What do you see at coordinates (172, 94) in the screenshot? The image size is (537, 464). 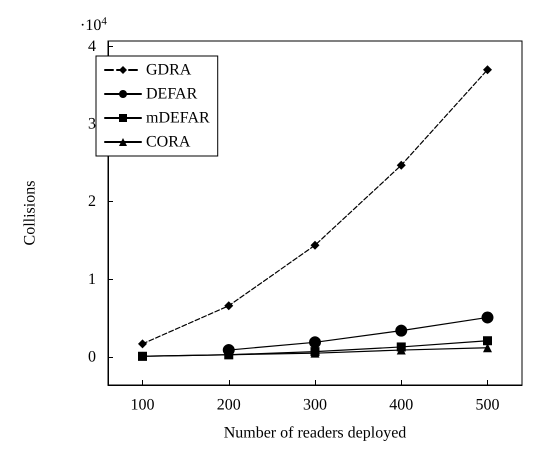 I see `legend-label: DEFAR` at bounding box center [172, 94].